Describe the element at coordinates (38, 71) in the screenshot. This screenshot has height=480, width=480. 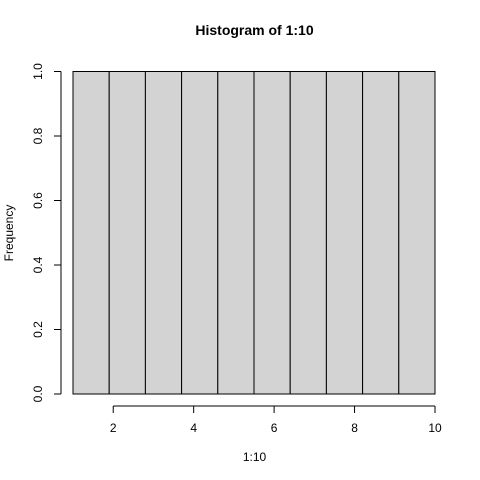
I see `y-tick-label: 1.0` at that location.